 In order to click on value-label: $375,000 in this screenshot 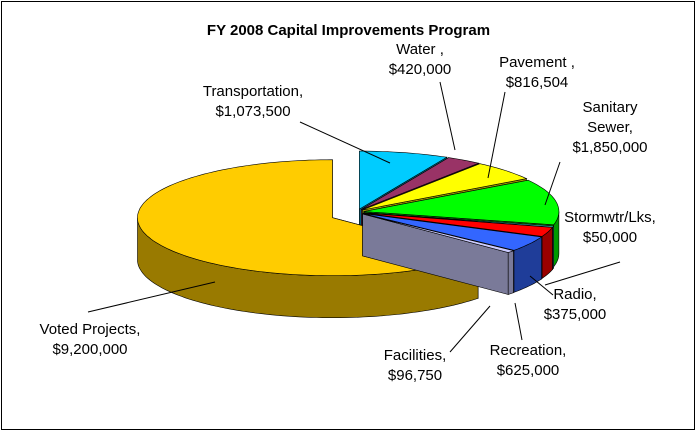, I will do `click(575, 314)`.